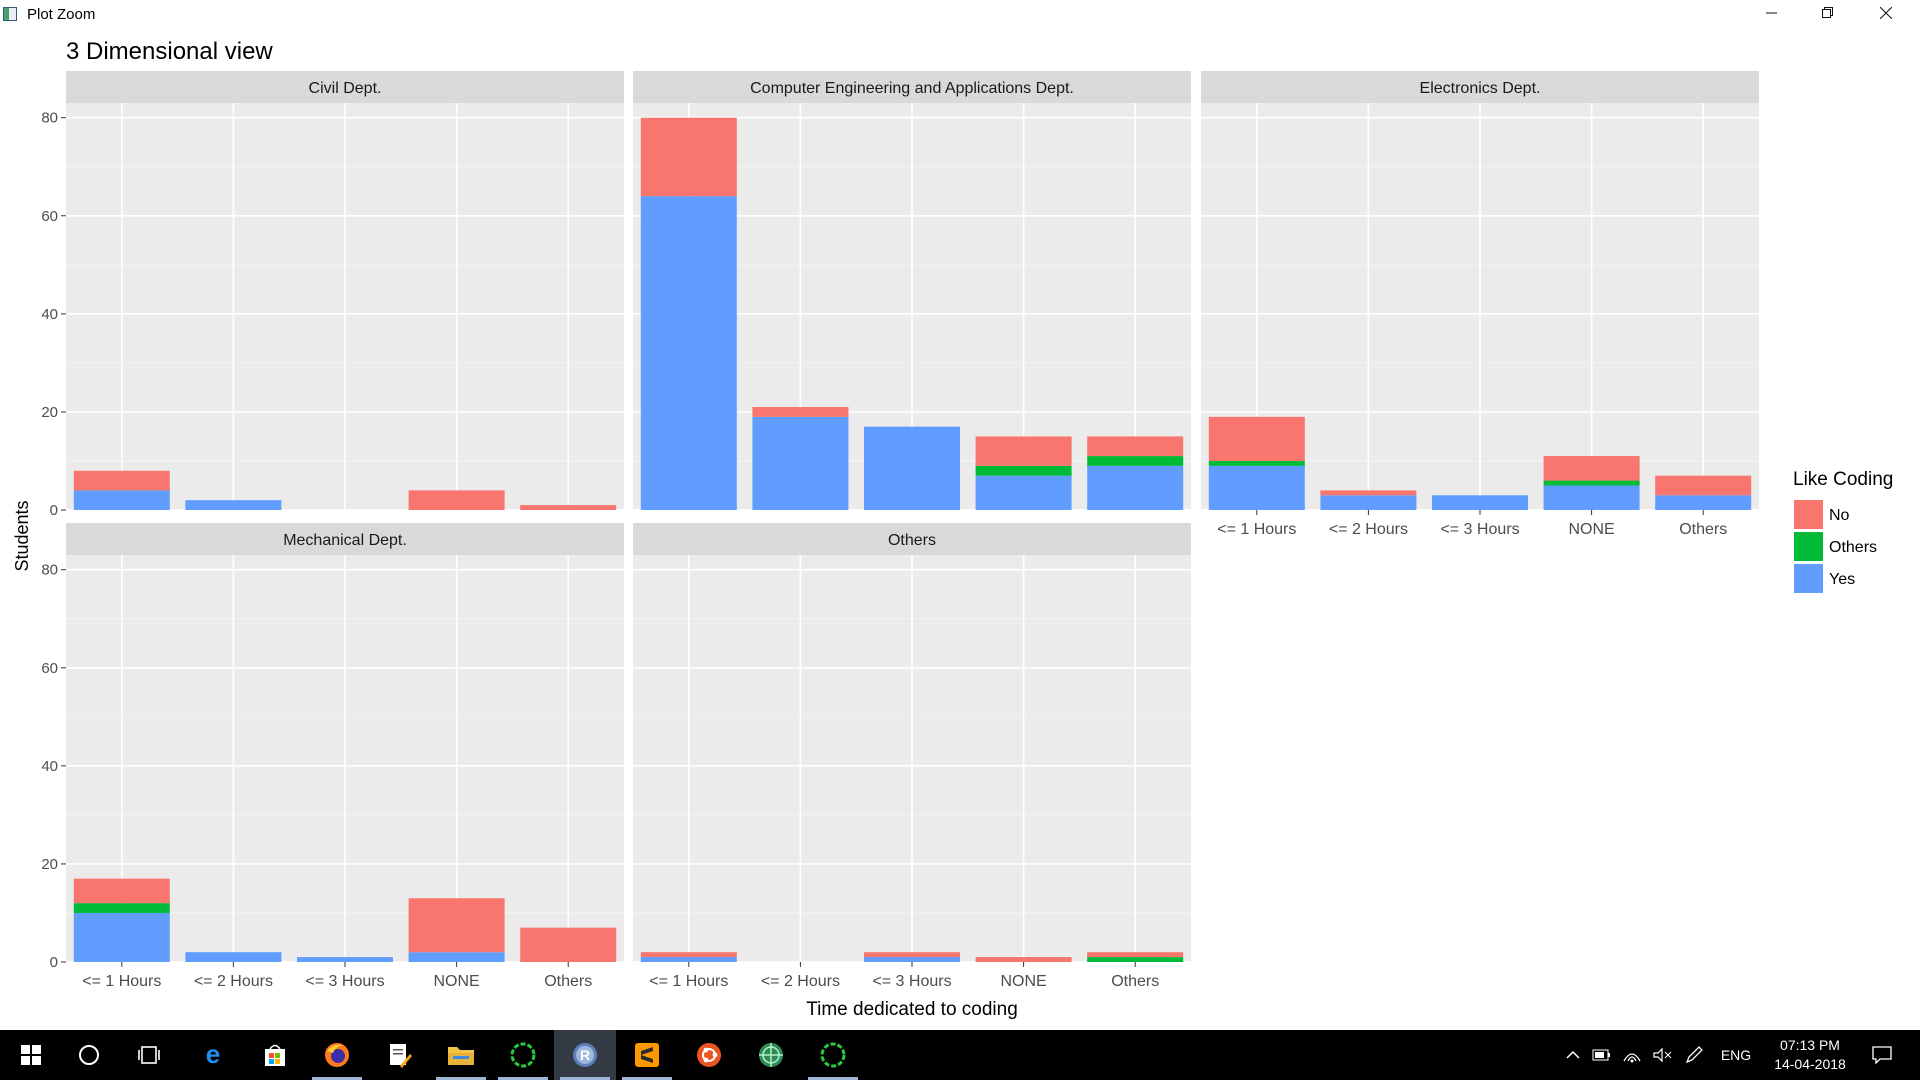  I want to click on restore-icon, so click(1827, 12).